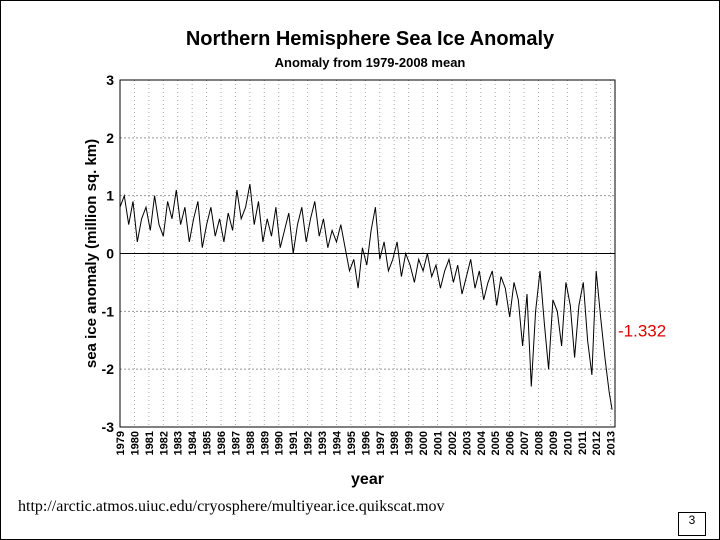 This screenshot has width=720, height=540. I want to click on x-tick-label: 2005, so click(496, 443).